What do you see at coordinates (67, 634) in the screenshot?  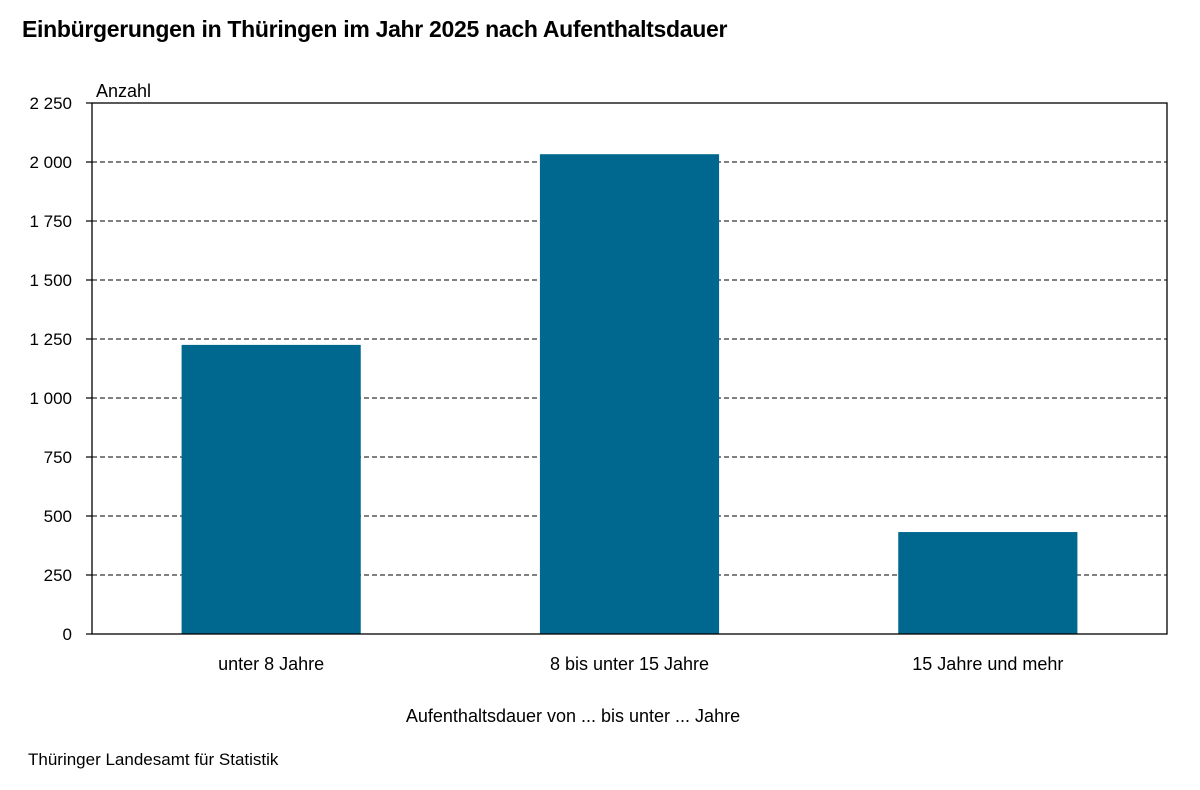 I see `y-tick-label: 0` at bounding box center [67, 634].